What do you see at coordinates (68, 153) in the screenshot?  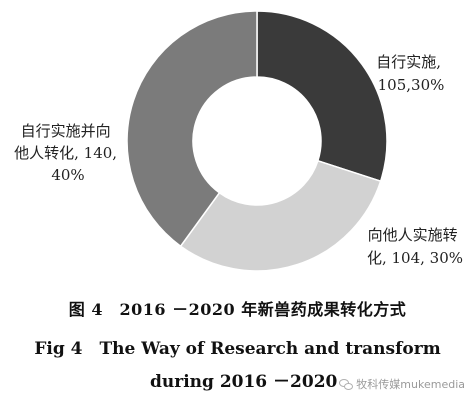 I see `slice-label-self-and-transfer: 自行实施并向 他人转化, 140, 40%` at bounding box center [68, 153].